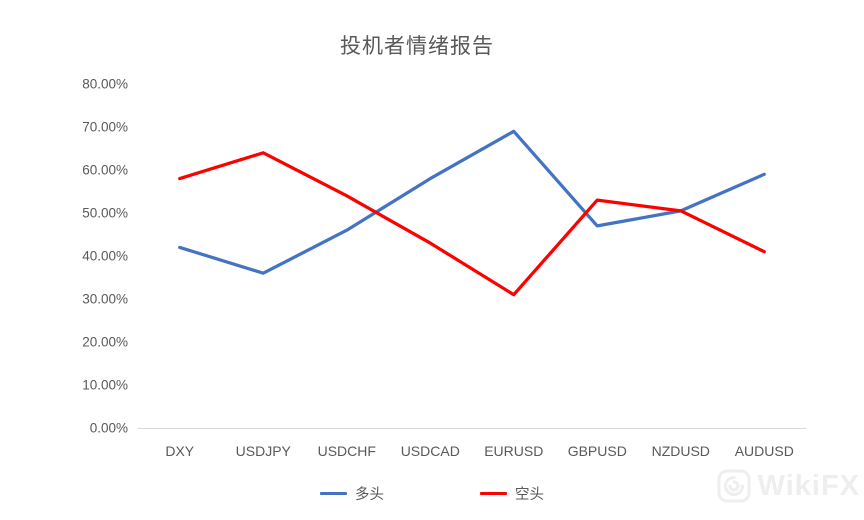 This screenshot has height=520, width=864. What do you see at coordinates (734, 486) in the screenshot?
I see `wikifx-logo-icon` at bounding box center [734, 486].